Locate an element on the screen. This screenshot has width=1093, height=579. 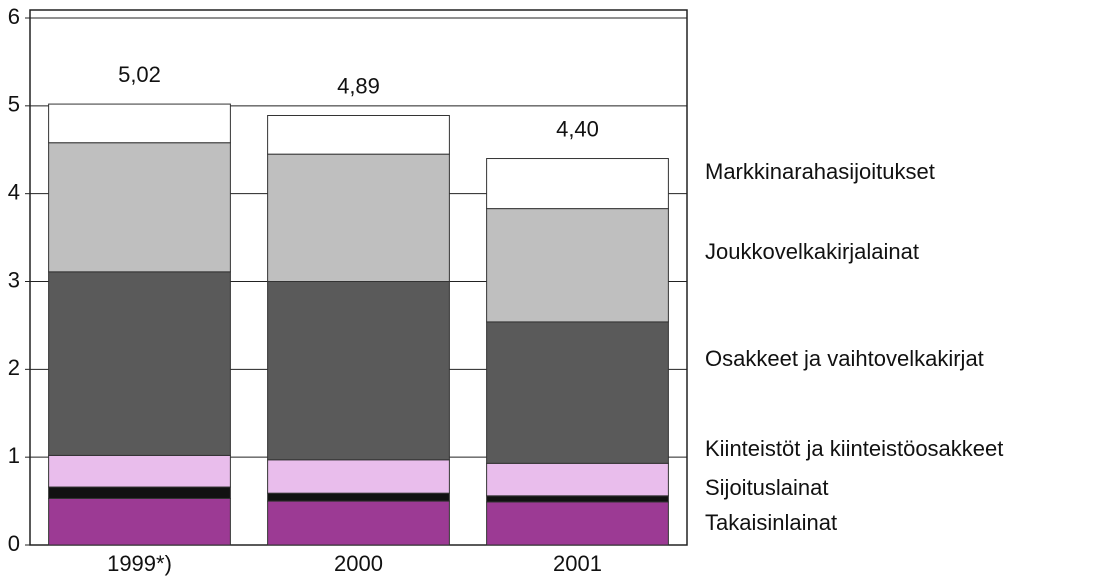
total-label: 4,89 is located at coordinates (358, 85).